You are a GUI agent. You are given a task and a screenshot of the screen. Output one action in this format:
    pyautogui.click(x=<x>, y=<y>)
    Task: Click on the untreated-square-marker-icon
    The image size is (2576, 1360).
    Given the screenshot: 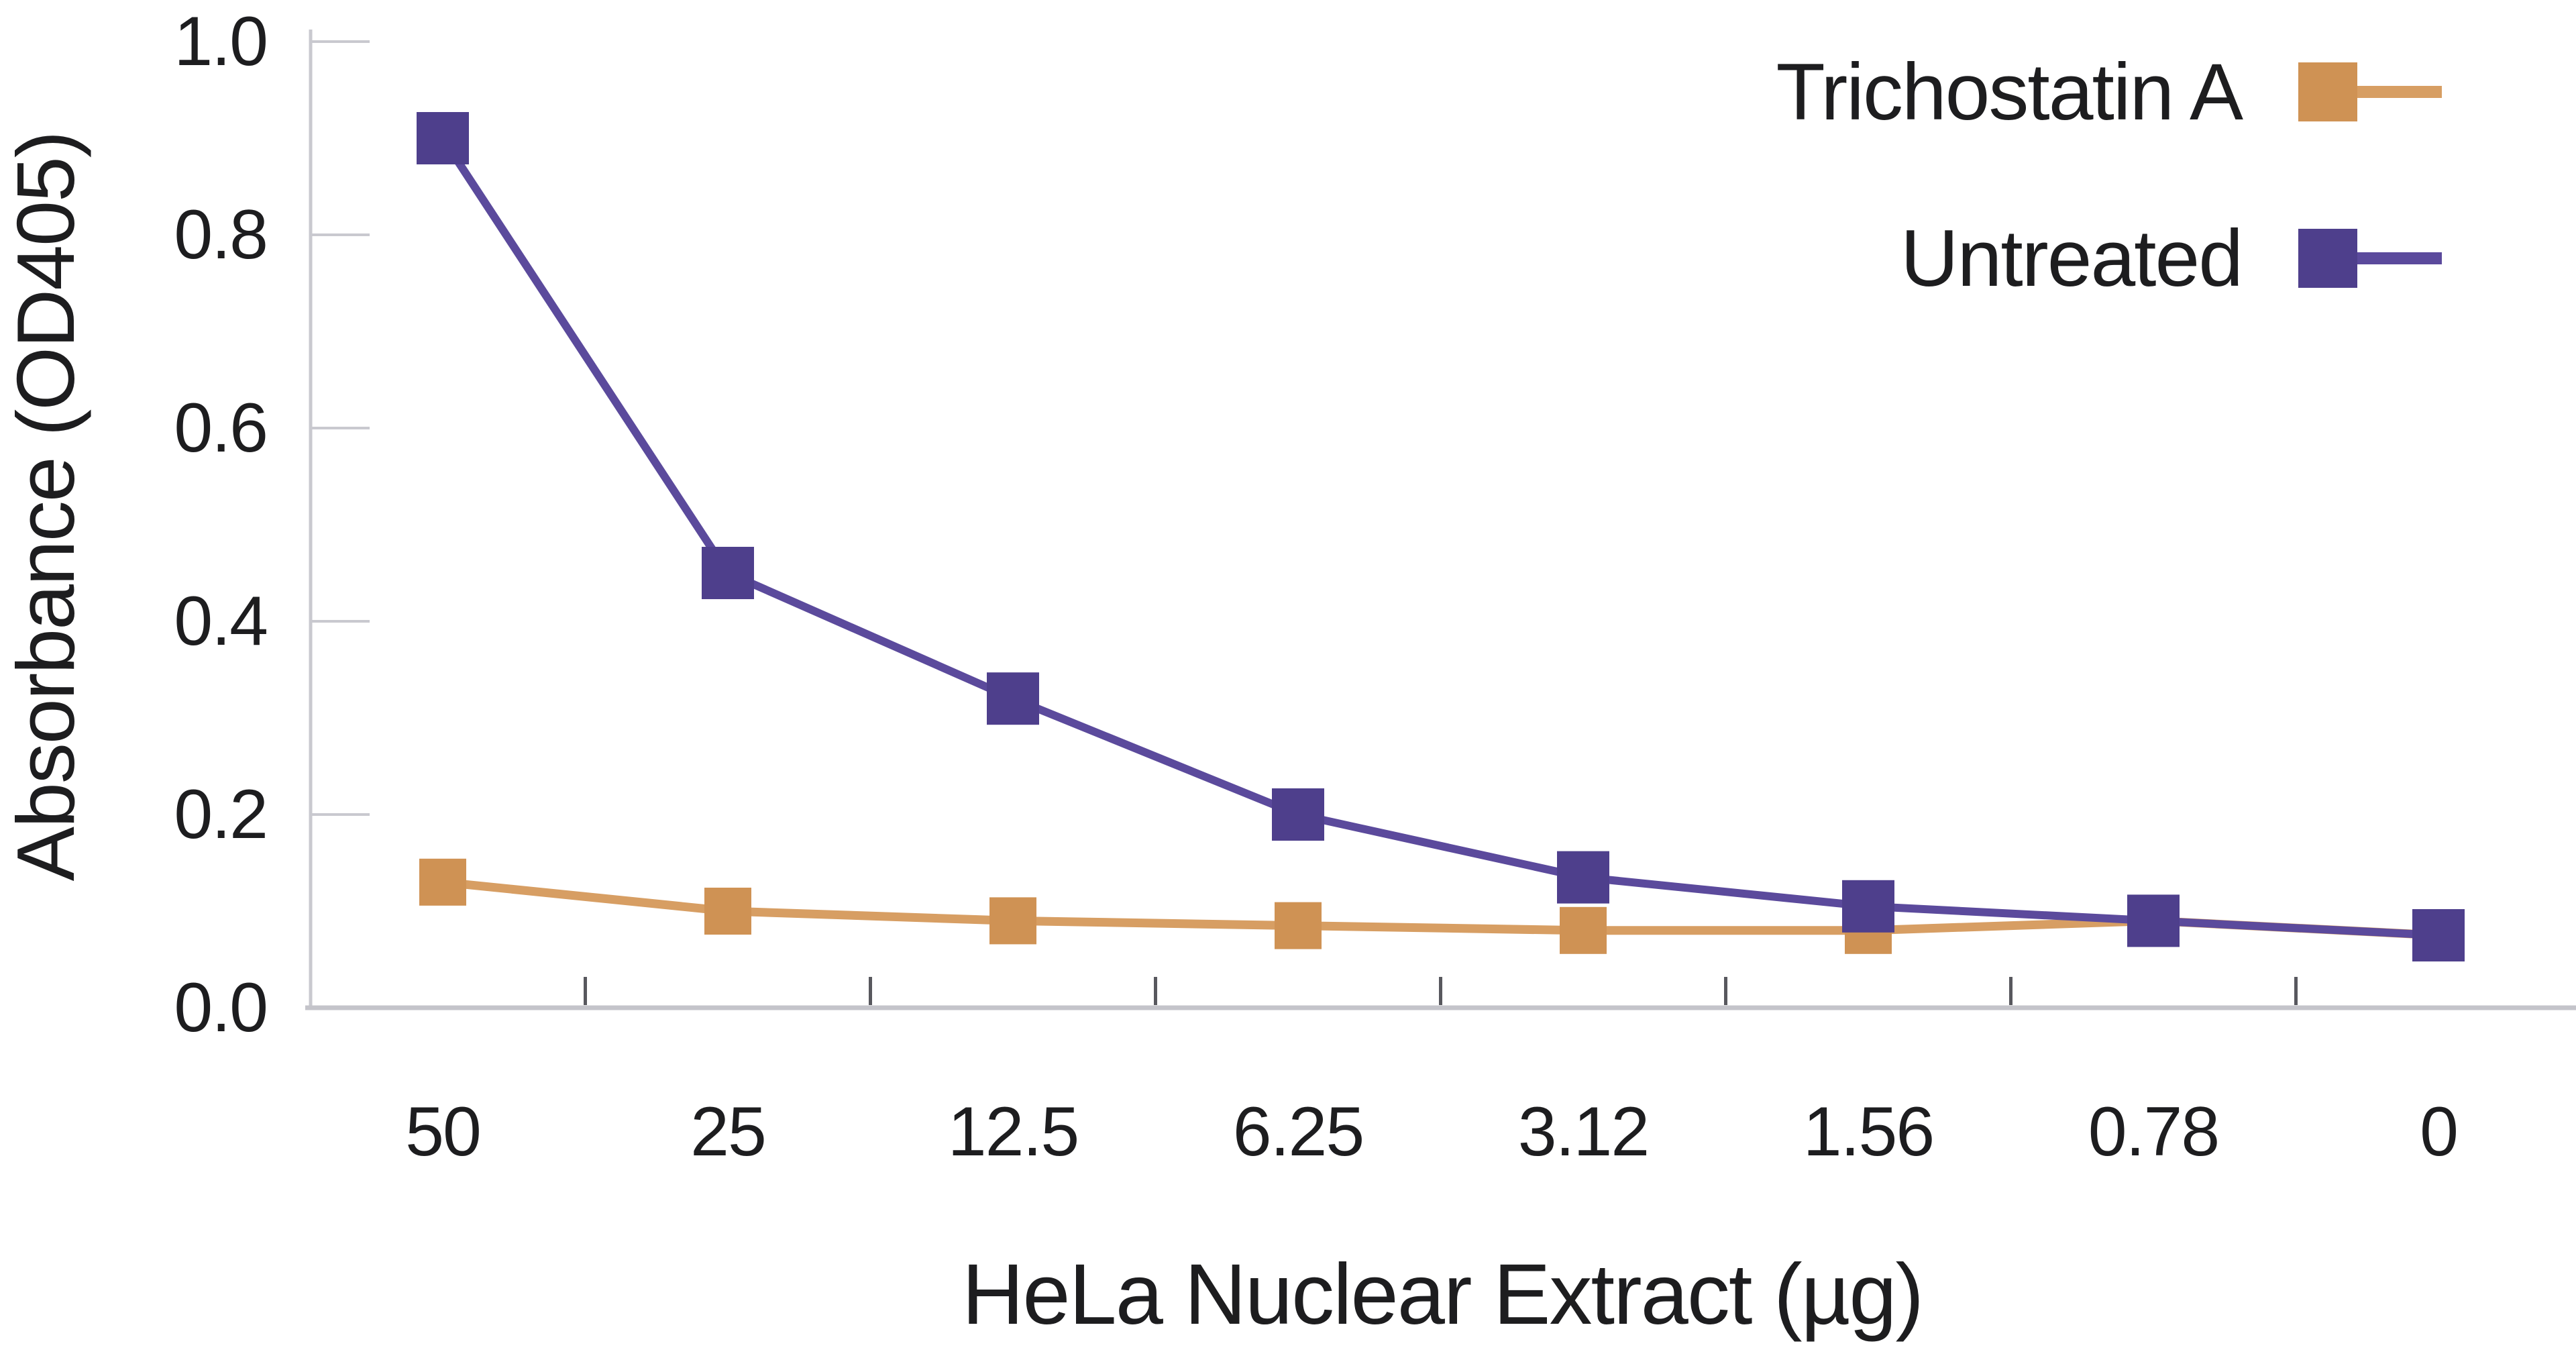 What is the action you would take?
    pyautogui.click(x=2370, y=258)
    